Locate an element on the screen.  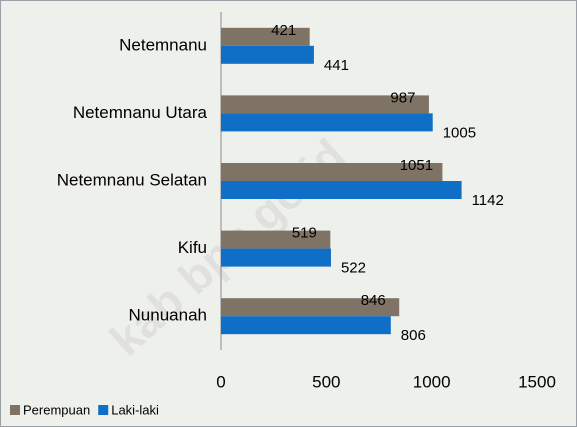
data-label: 522 is located at coordinates (353, 268).